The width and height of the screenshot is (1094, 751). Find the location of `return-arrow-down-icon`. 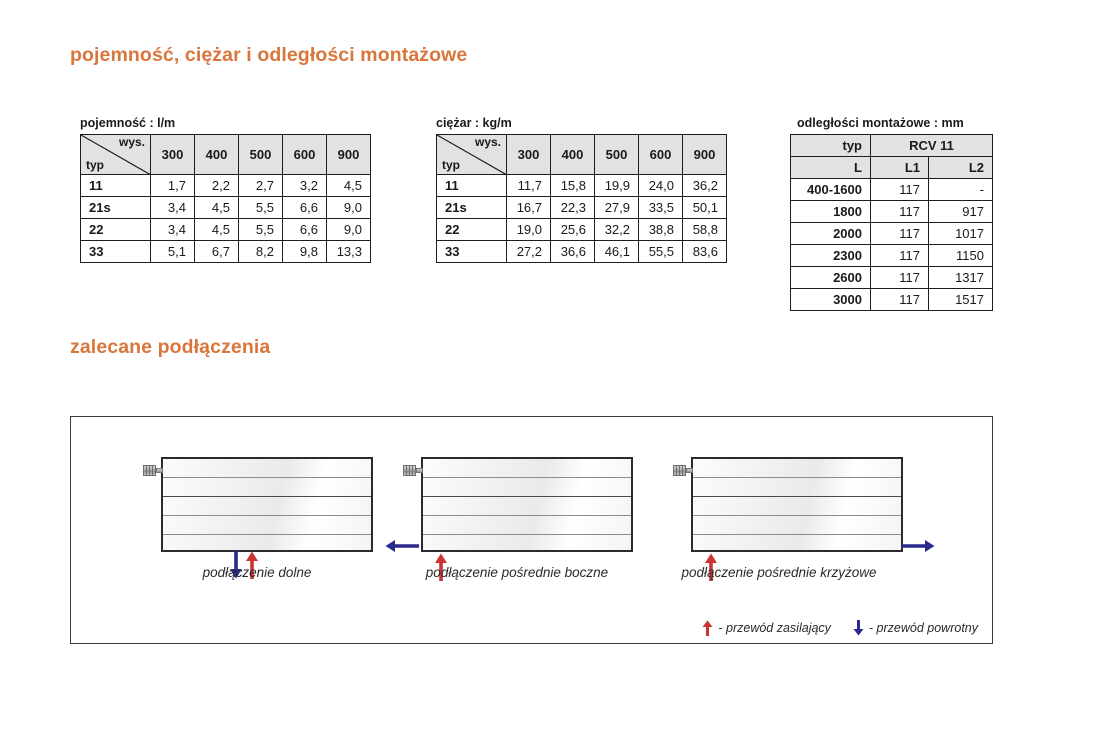

return-arrow-down-icon is located at coordinates (858, 628).